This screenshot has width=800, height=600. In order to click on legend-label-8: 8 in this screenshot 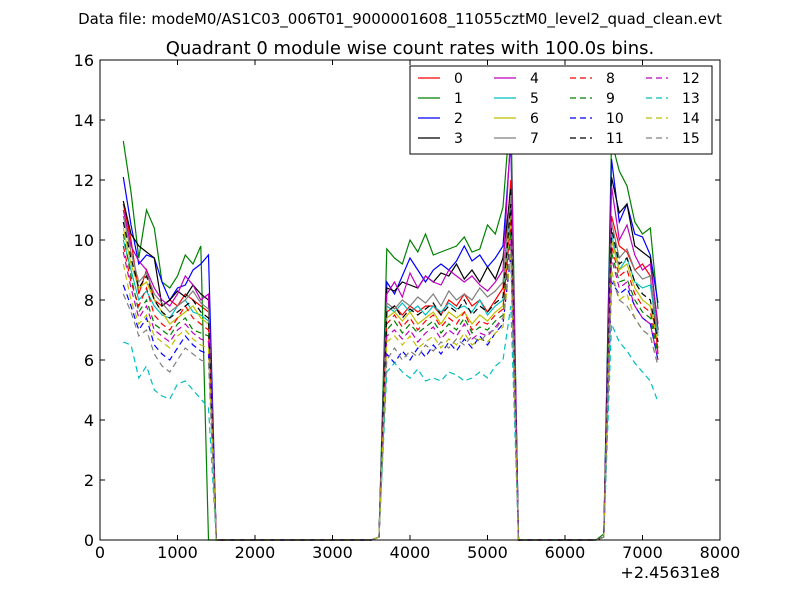, I will do `click(610, 79)`.